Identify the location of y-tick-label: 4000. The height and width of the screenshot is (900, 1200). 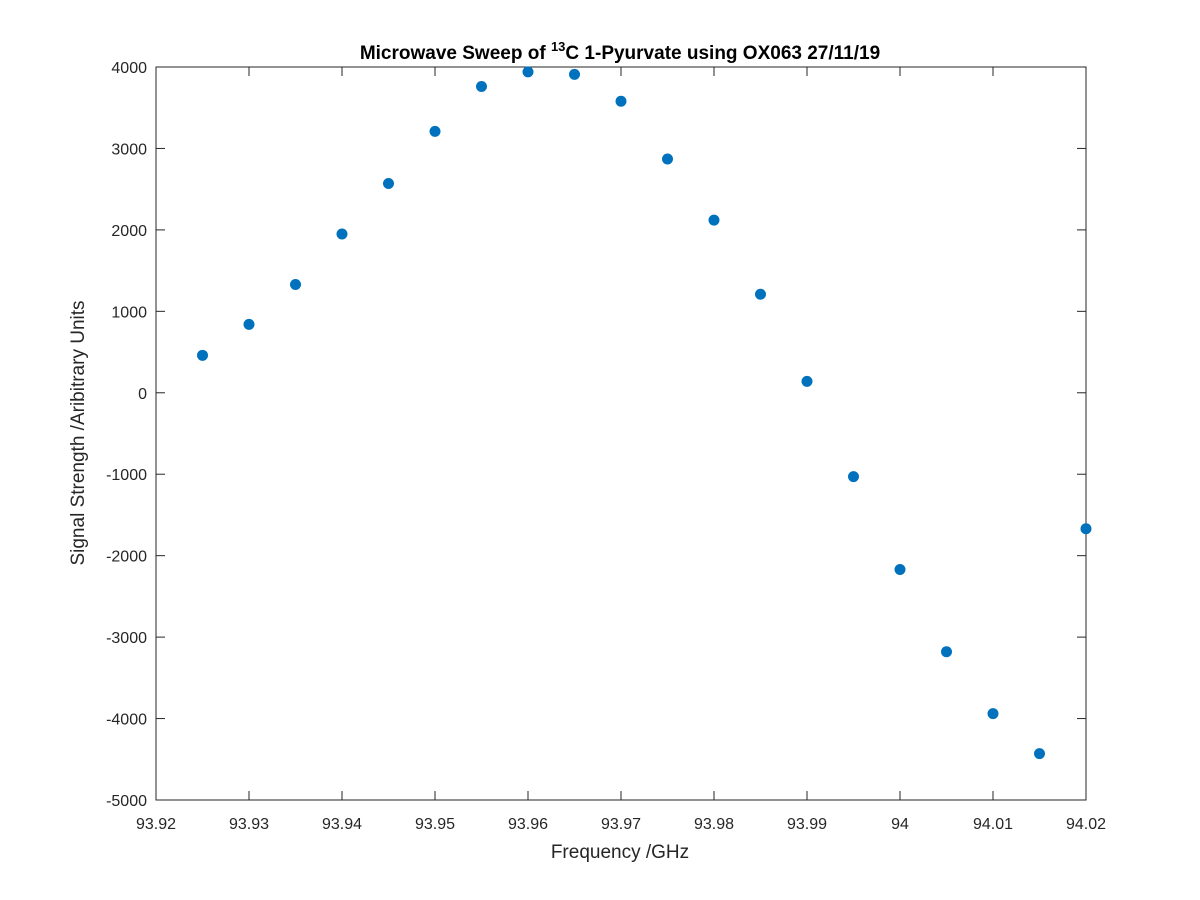
(129, 68).